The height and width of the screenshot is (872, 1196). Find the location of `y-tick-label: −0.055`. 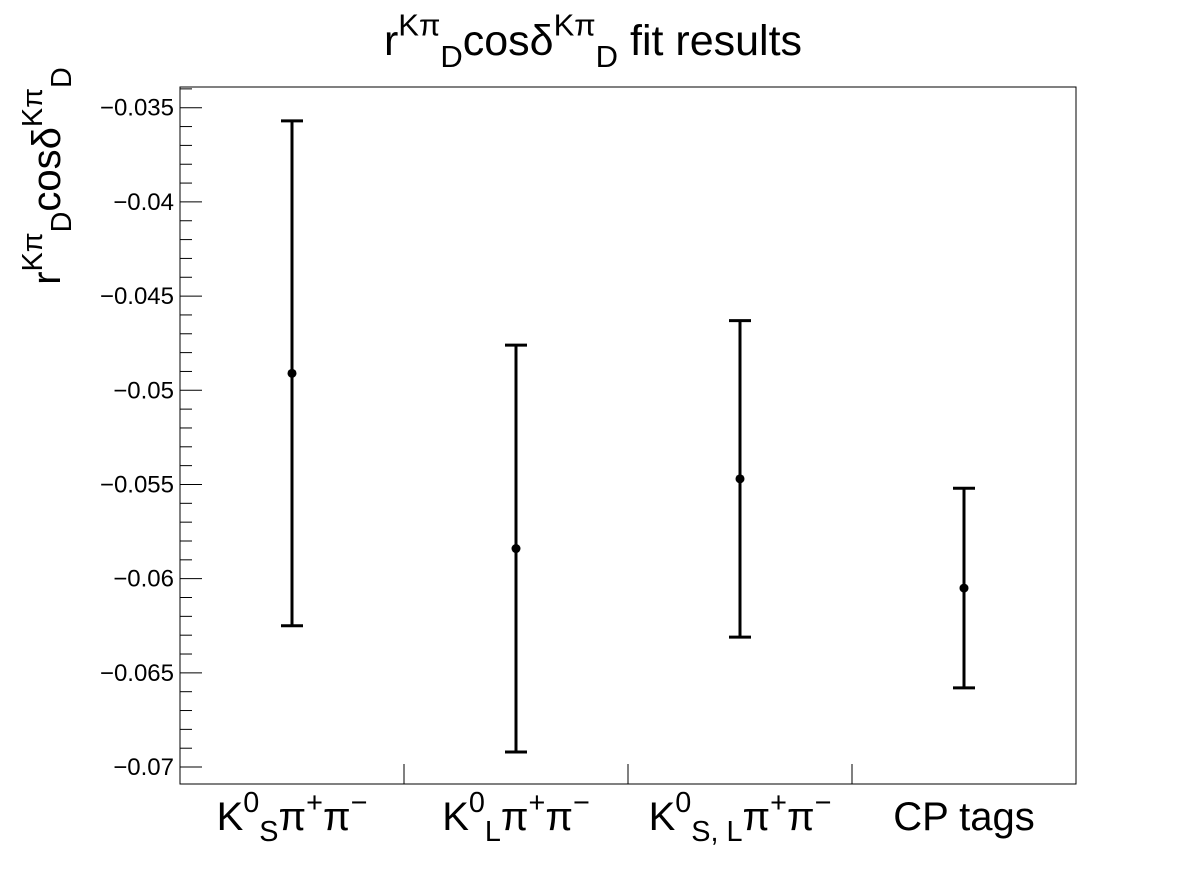

y-tick-label: −0.055 is located at coordinates (137, 484).